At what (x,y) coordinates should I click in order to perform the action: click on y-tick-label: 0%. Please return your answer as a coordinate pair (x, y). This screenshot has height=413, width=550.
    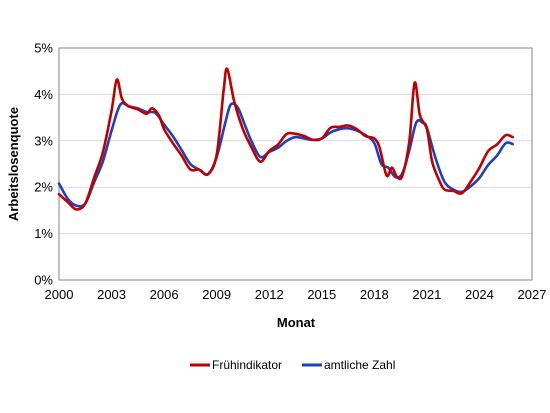
    Looking at the image, I should click on (43, 280).